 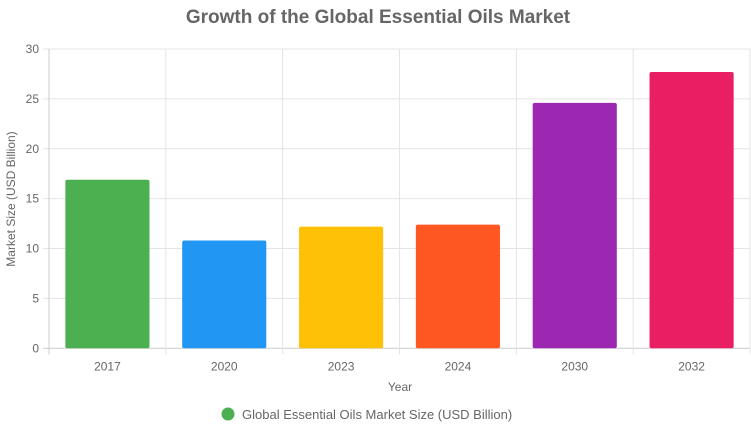 I want to click on bar-2017, so click(x=107, y=264).